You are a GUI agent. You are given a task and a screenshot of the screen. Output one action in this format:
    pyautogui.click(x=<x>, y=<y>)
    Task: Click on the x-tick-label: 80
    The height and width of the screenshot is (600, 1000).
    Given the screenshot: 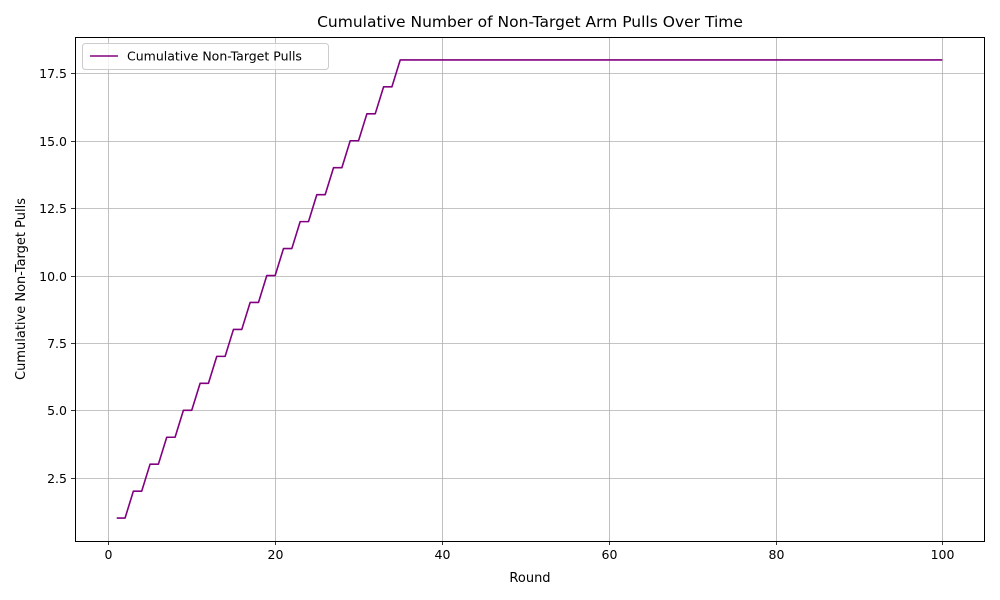 What is the action you would take?
    pyautogui.click(x=777, y=554)
    